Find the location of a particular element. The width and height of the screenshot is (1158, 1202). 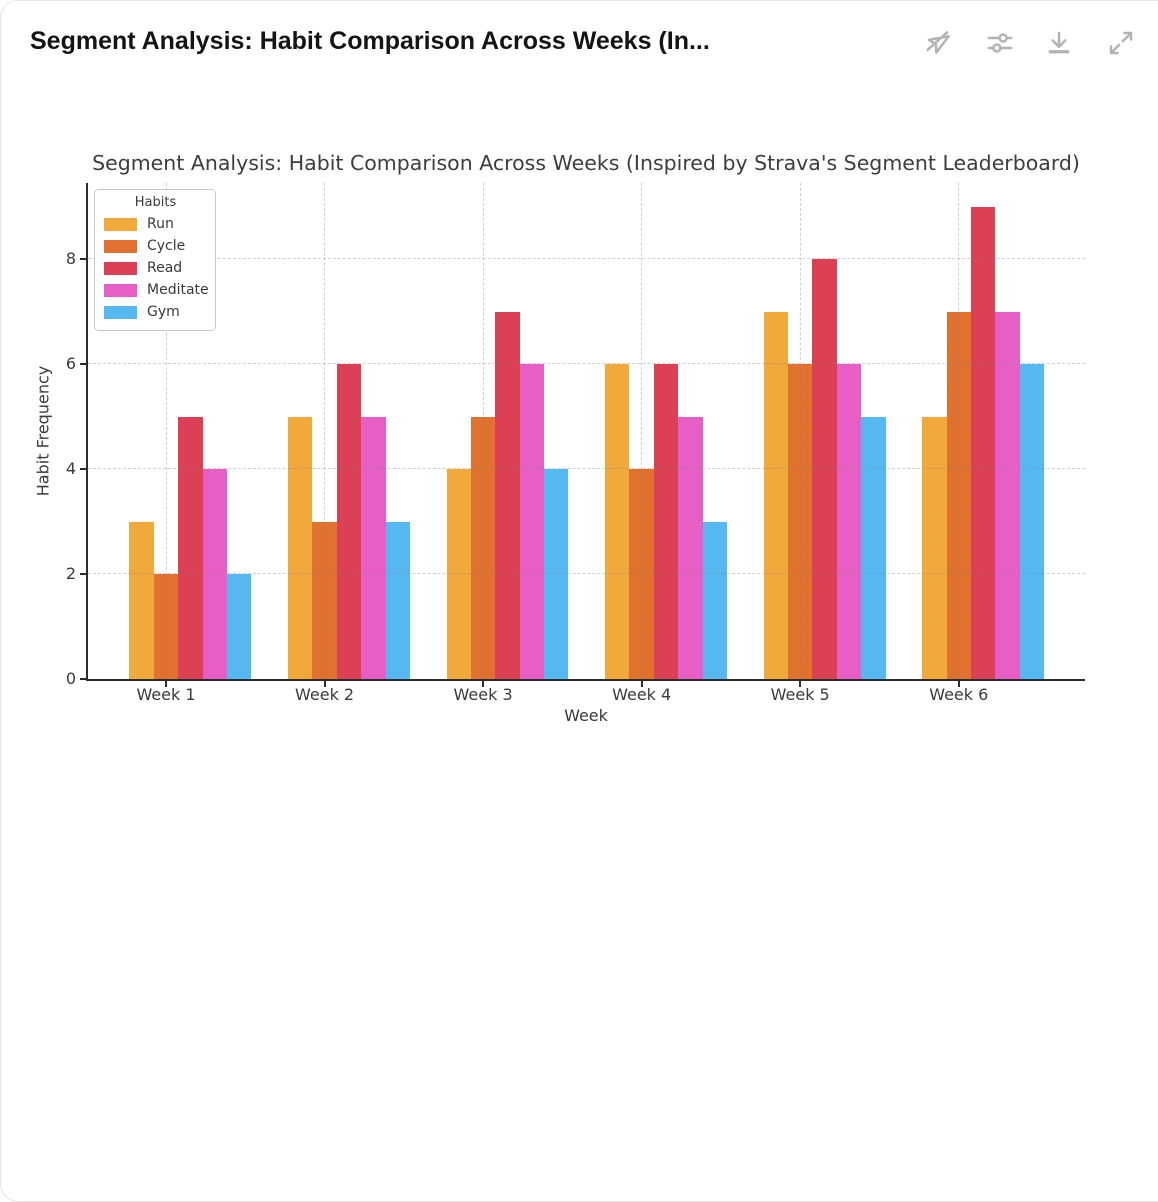

legend-label: Meditate is located at coordinates (178, 290).